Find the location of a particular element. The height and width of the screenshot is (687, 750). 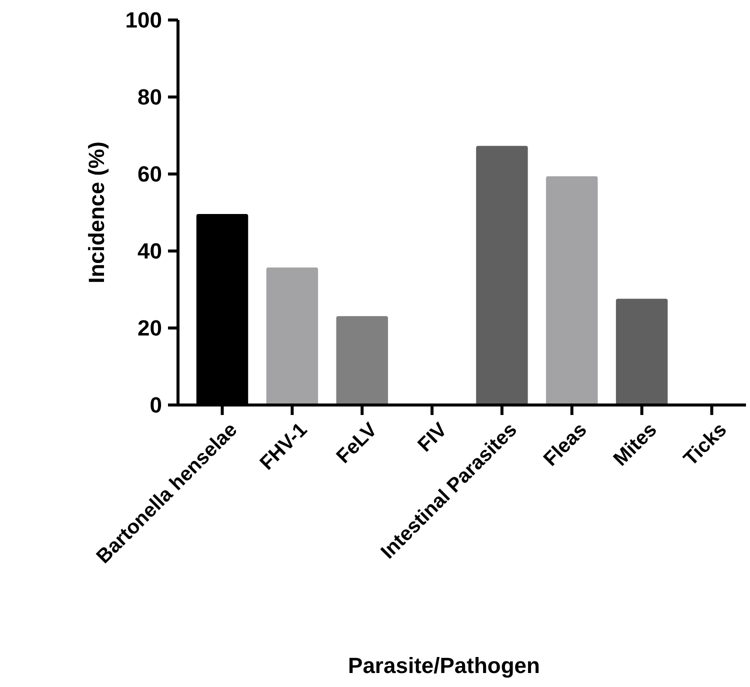

y-tick-label: 60 is located at coordinates (150, 174).